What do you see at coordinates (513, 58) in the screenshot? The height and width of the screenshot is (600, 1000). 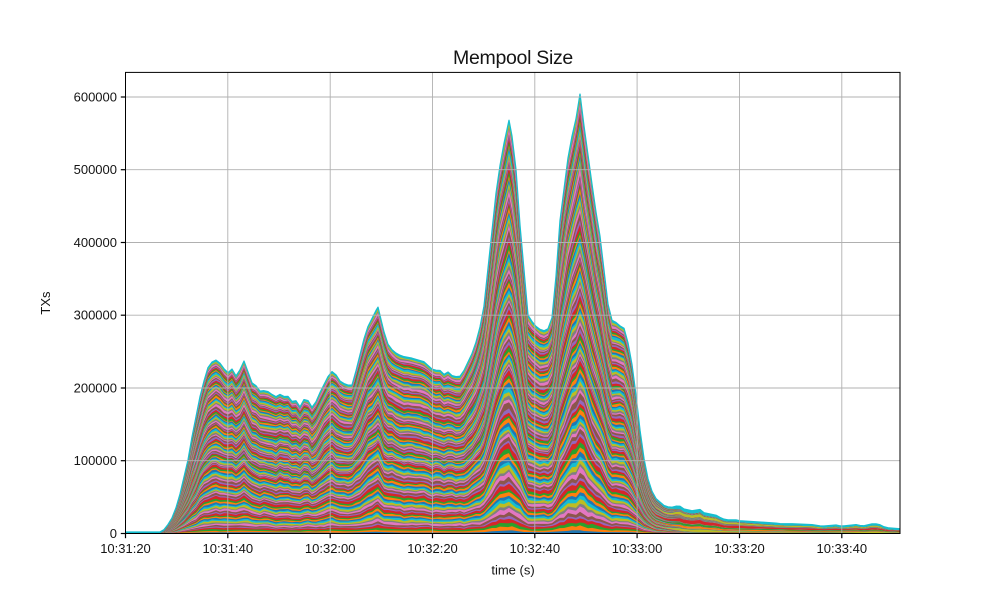 I see `svg-text: Mempool Size` at bounding box center [513, 58].